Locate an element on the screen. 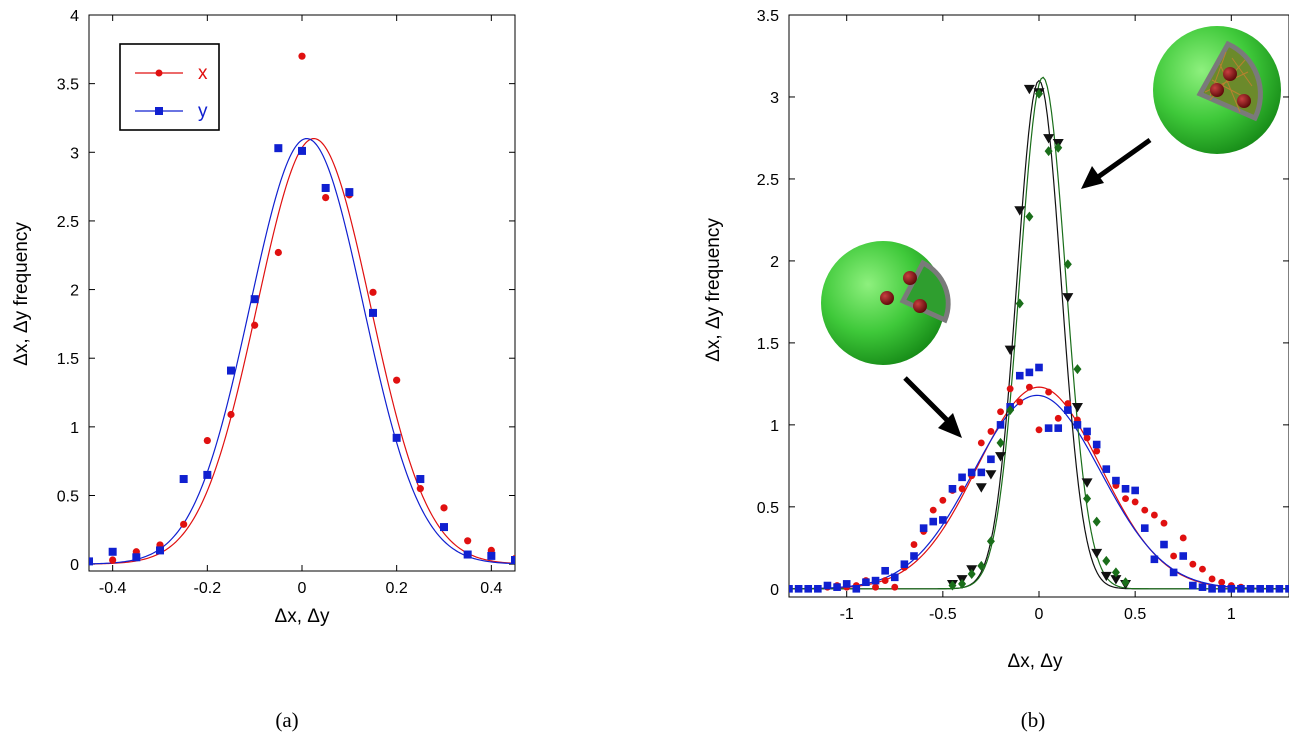 Image resolution: width=1289 pixels, height=755 pixels. legend-a-box is located at coordinates (169, 87).